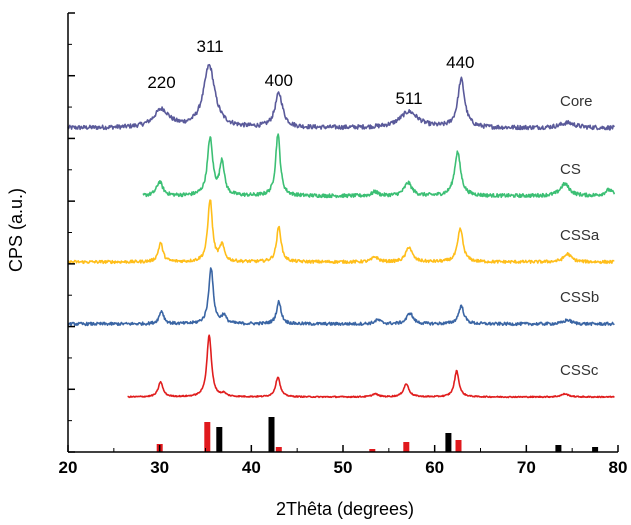 The image size is (631, 525). Describe the element at coordinates (408, 98) in the screenshot. I see `peak-label-511: 511` at that location.